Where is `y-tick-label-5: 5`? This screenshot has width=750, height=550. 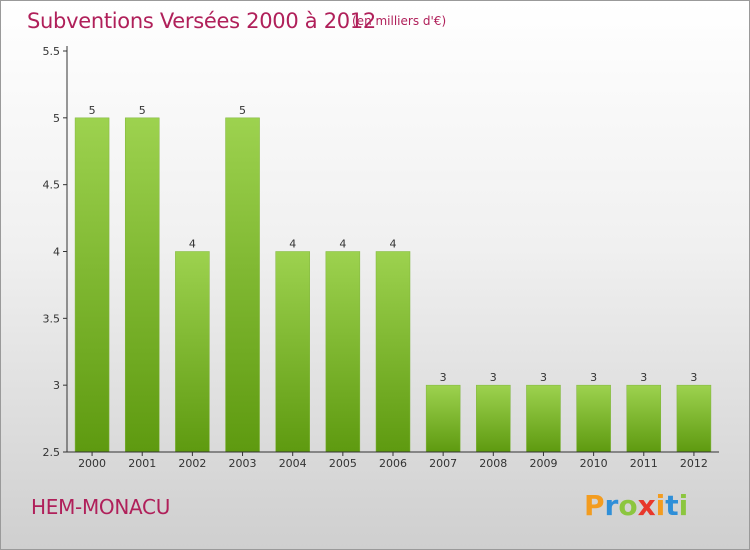
y-tick-label-5: 5 is located at coordinates (56, 118).